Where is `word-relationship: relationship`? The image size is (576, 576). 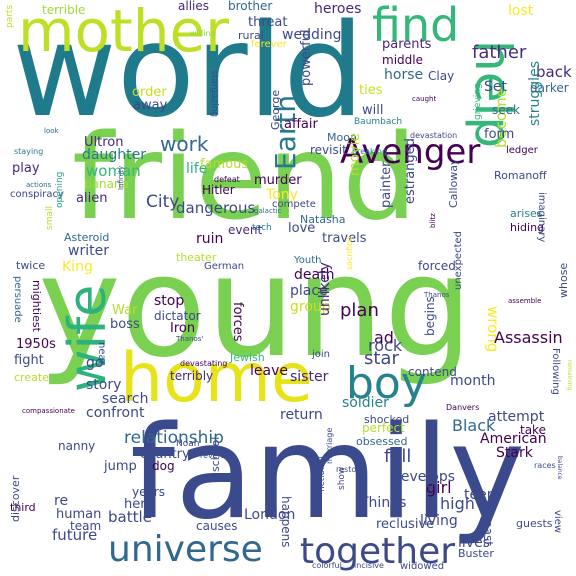 word-relationship: relationship is located at coordinates (174, 438).